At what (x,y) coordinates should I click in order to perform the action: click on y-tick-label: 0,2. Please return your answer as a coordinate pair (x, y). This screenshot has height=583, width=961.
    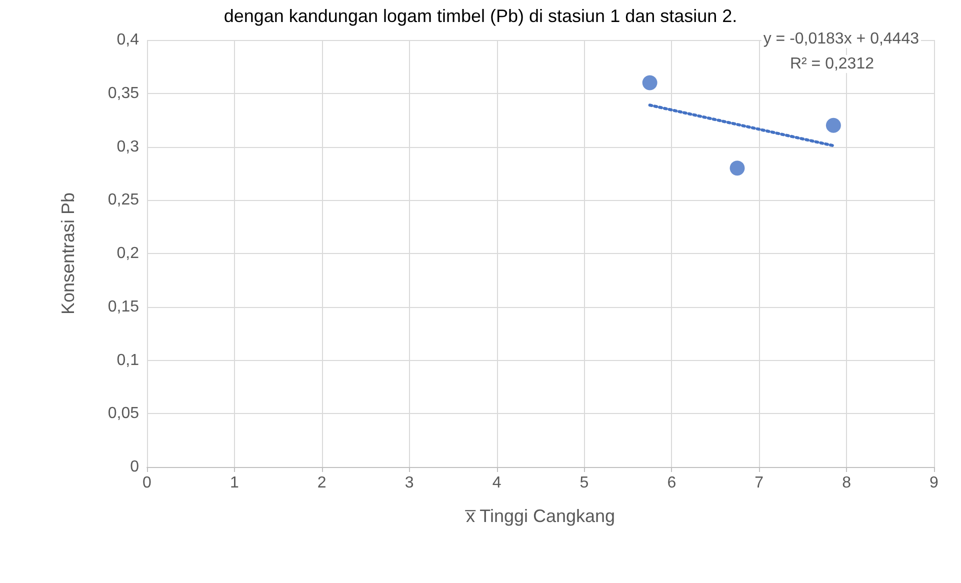
    Looking at the image, I should click on (128, 253).